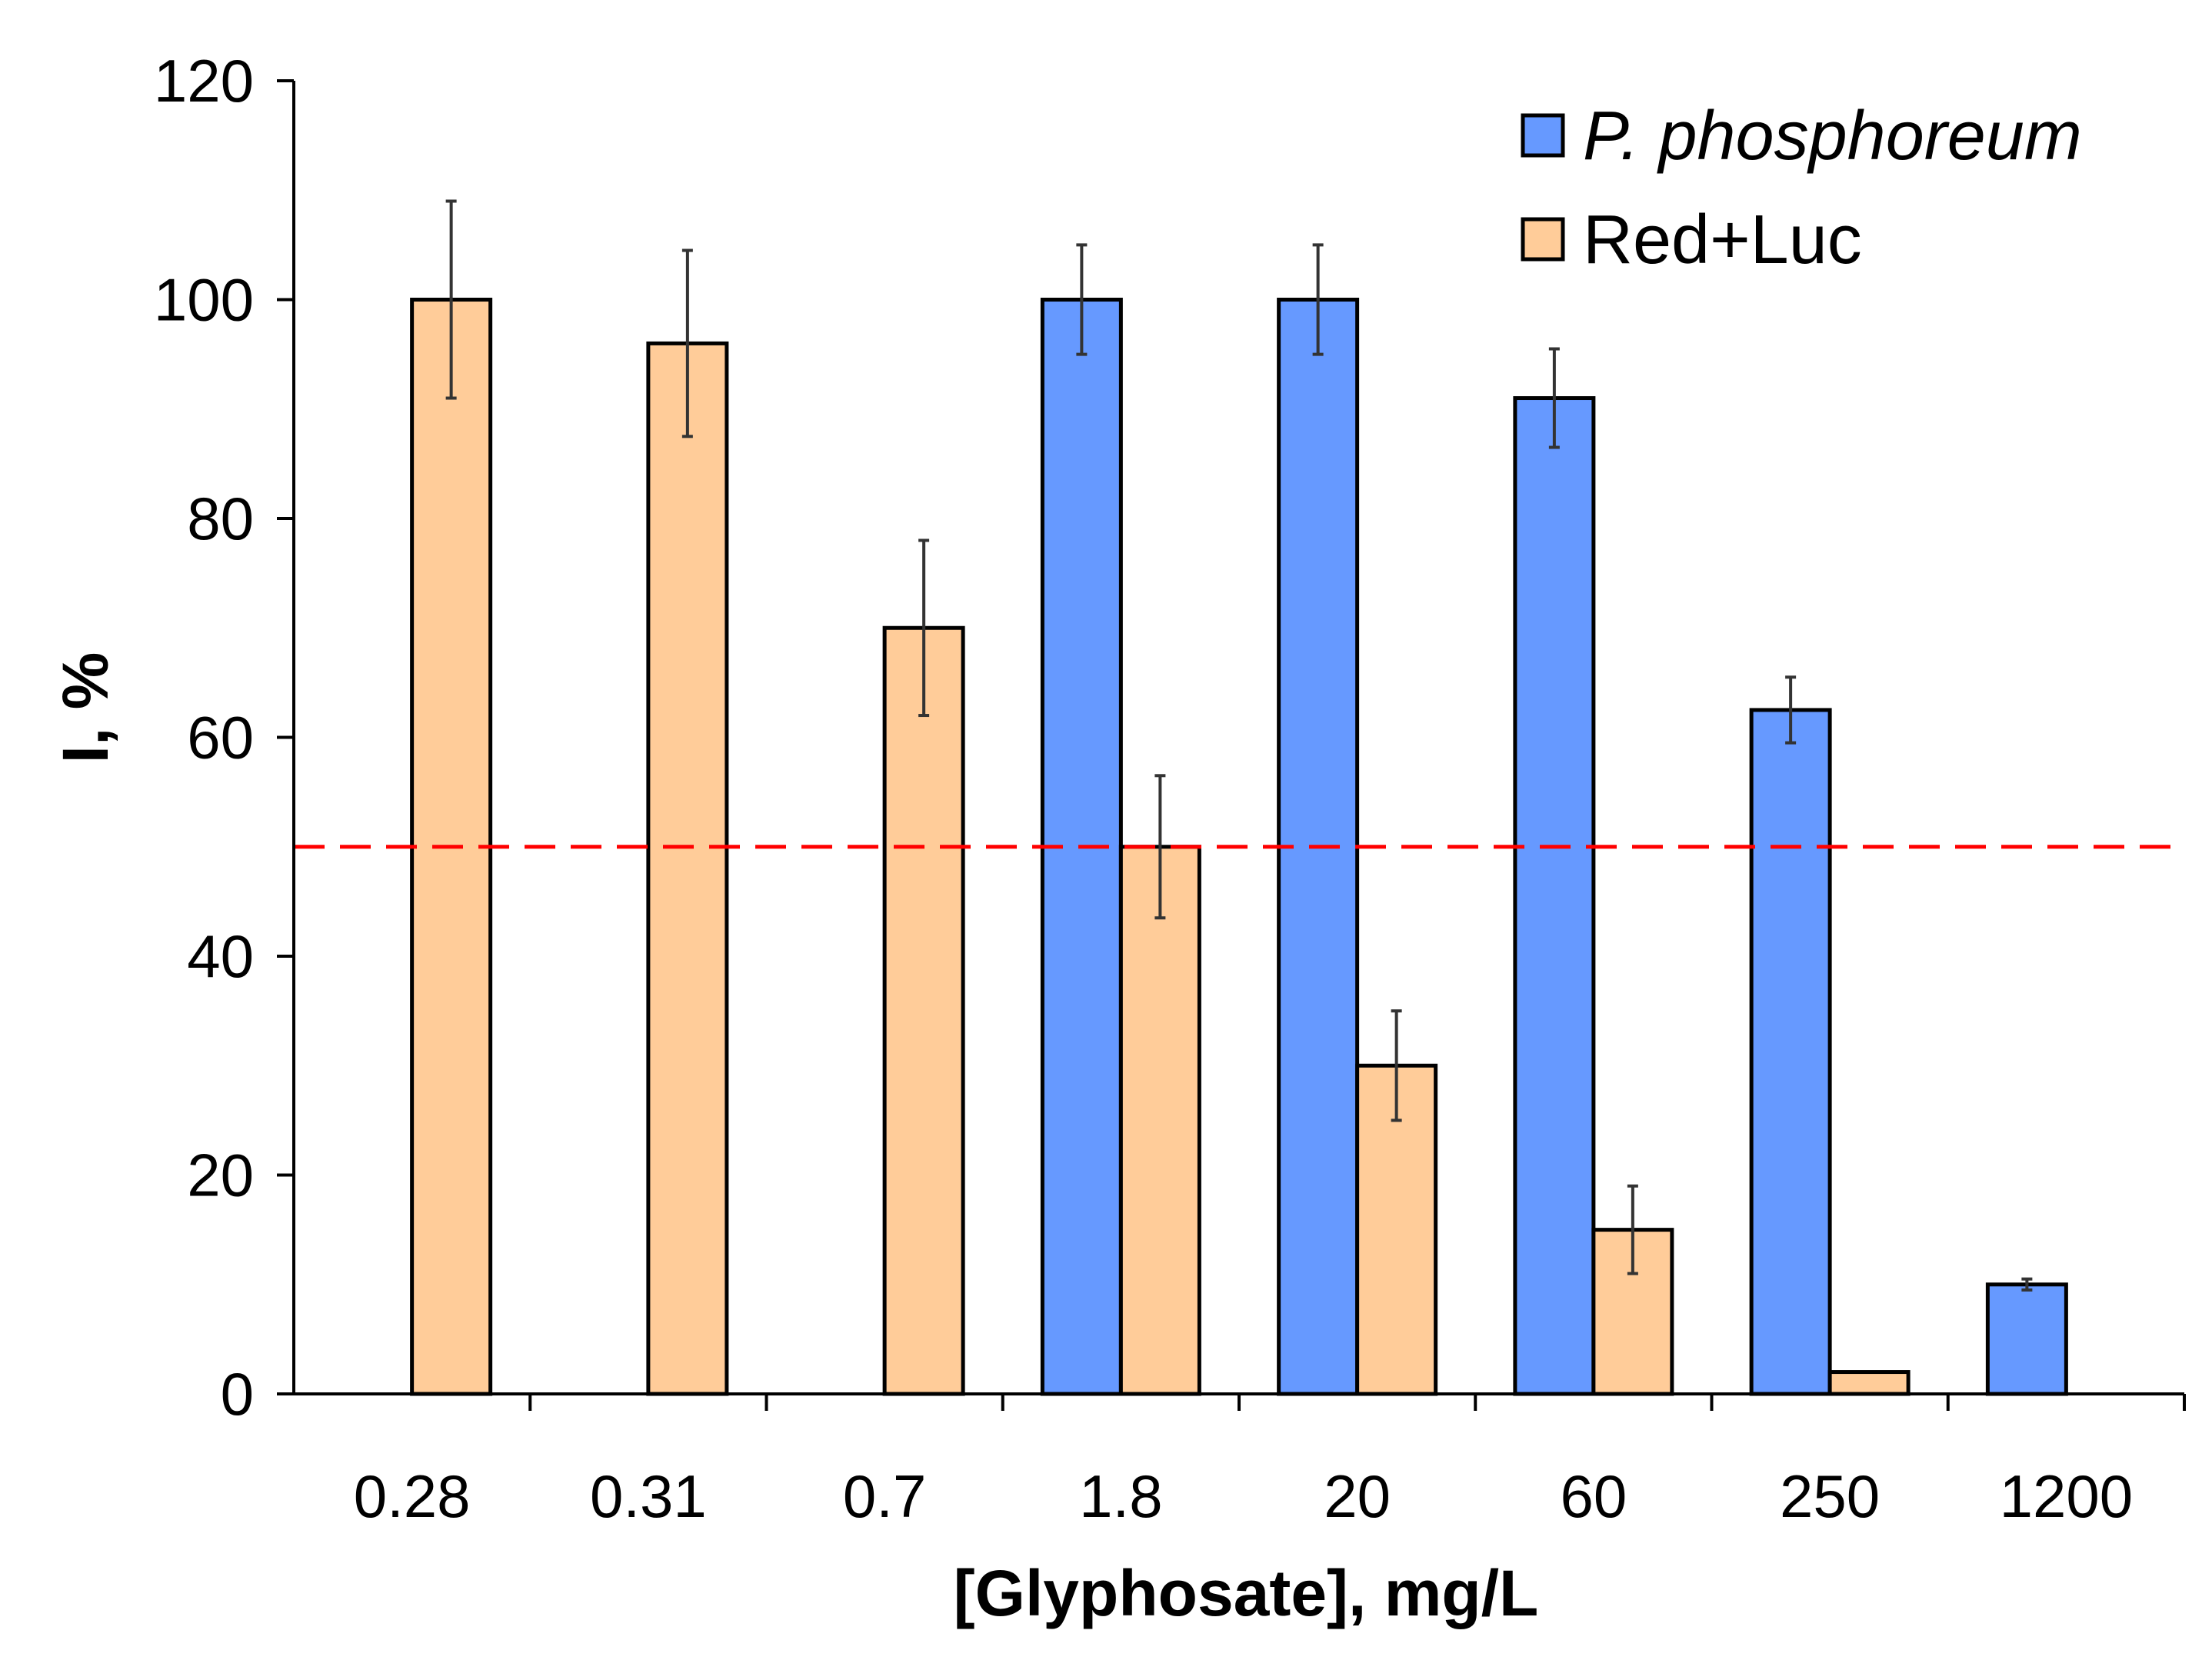 The image size is (2212, 1677). Describe the element at coordinates (1543, 135) in the screenshot. I see `legend-swatch-p-phosphoreum` at that location.